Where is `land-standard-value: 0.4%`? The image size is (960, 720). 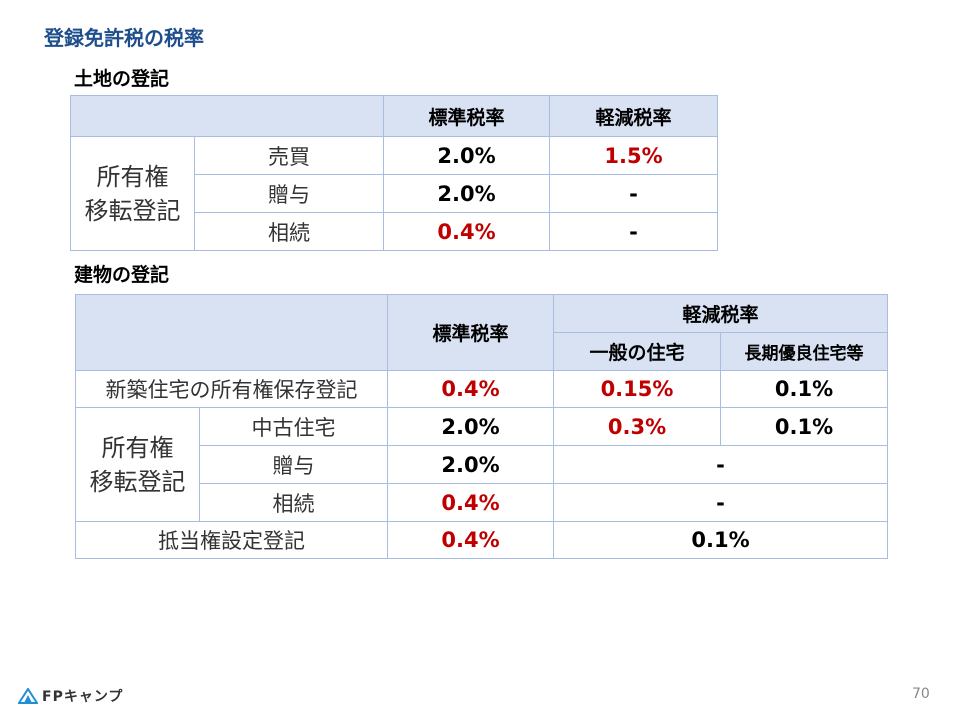
land-standard-value: 0.4% is located at coordinates (466, 231).